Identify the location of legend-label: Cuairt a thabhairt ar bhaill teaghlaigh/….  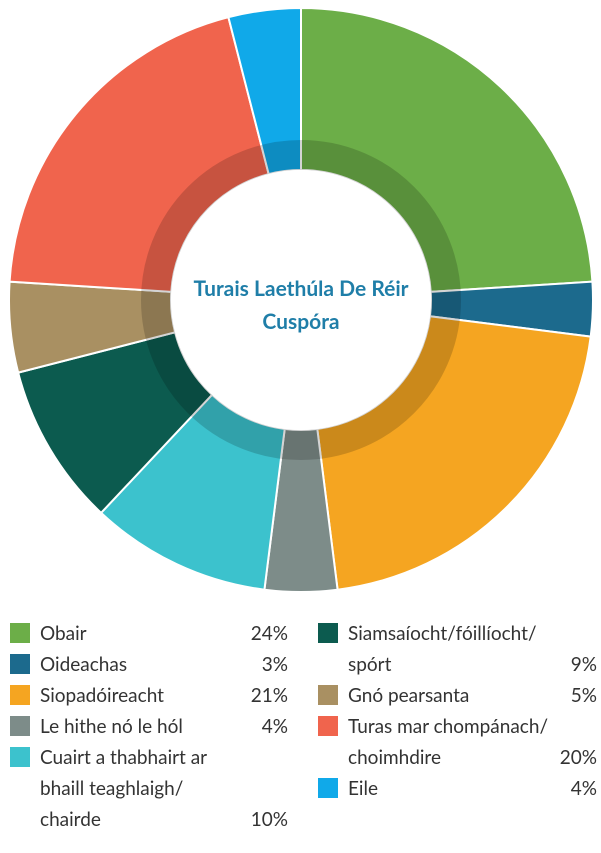
(123, 788).